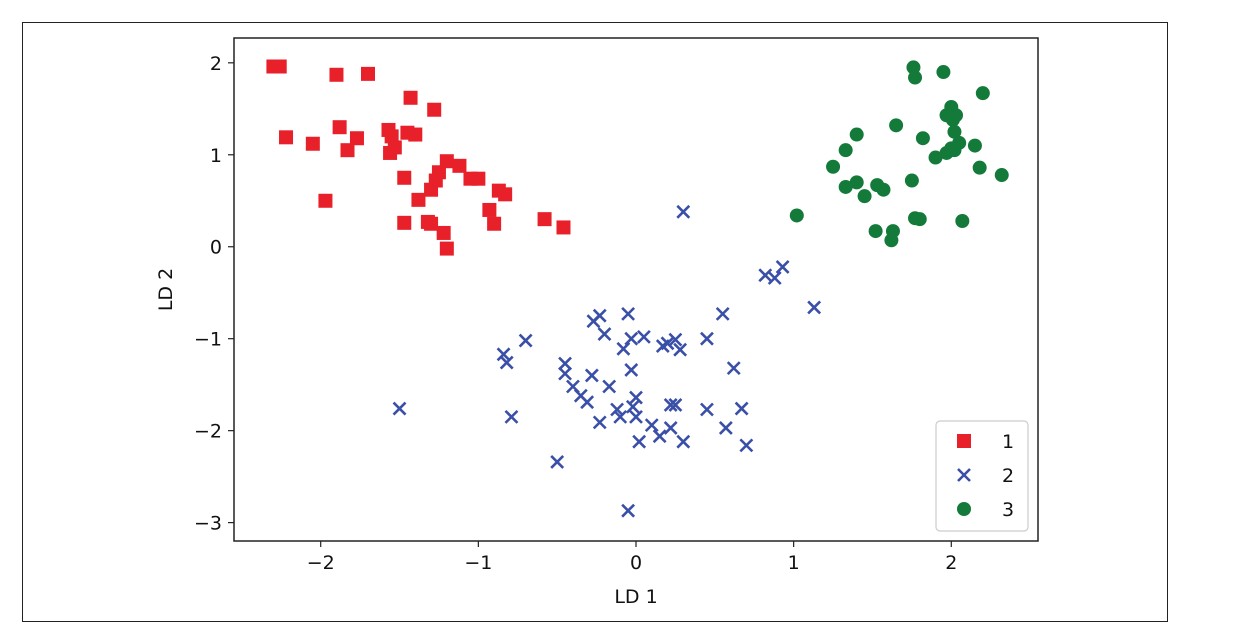 Image resolution: width=1235 pixels, height=644 pixels. What do you see at coordinates (951, 563) in the screenshot?
I see `x-tick-label: 2` at bounding box center [951, 563].